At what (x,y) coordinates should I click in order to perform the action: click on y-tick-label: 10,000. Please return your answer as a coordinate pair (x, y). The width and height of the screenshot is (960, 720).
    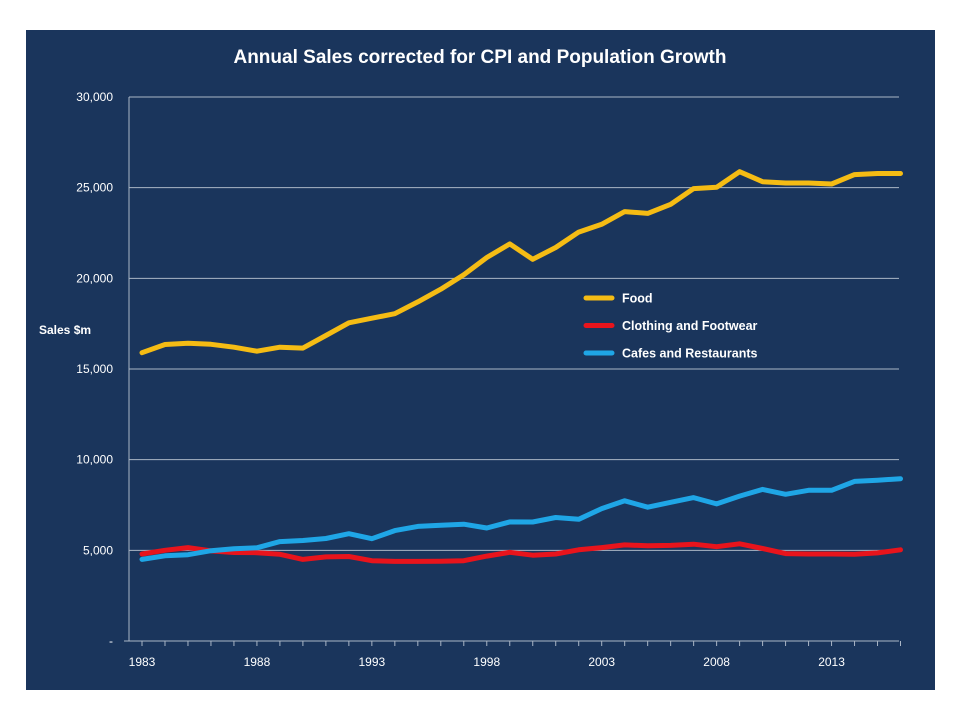
    Looking at the image, I should click on (94, 460).